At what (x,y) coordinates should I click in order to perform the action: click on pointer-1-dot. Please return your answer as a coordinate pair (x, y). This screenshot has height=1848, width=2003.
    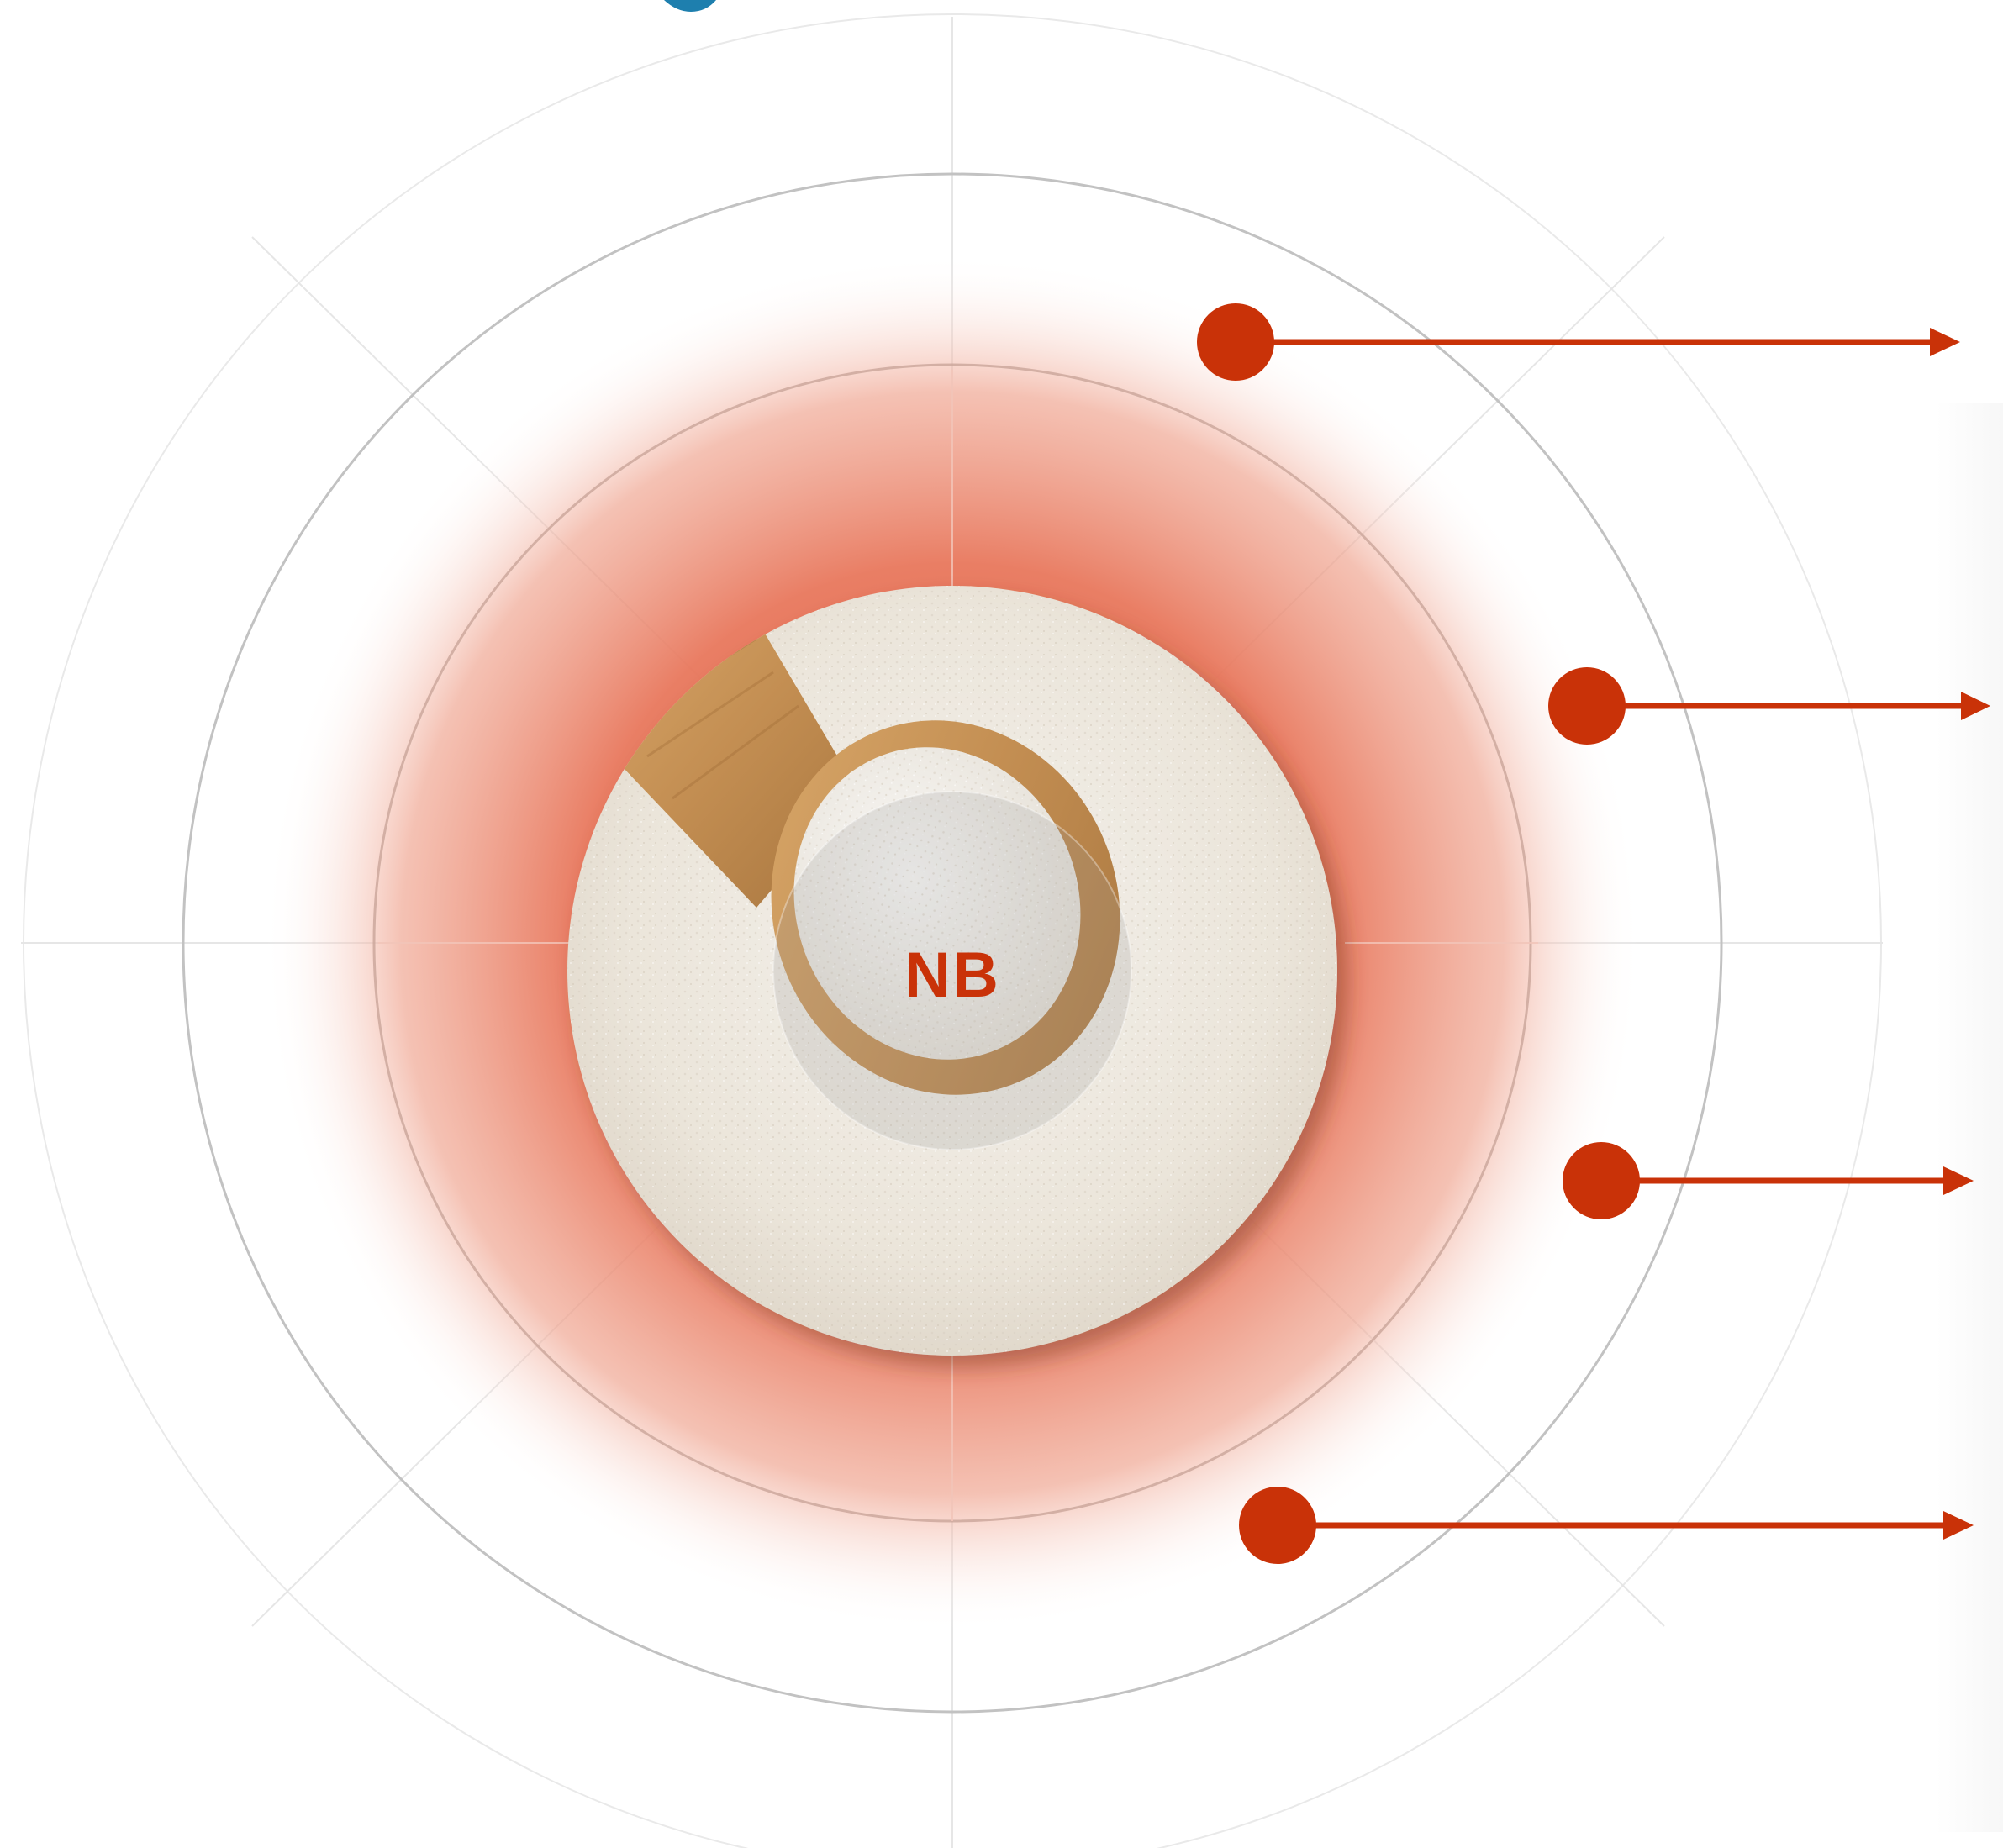
    Looking at the image, I should click on (1235, 342).